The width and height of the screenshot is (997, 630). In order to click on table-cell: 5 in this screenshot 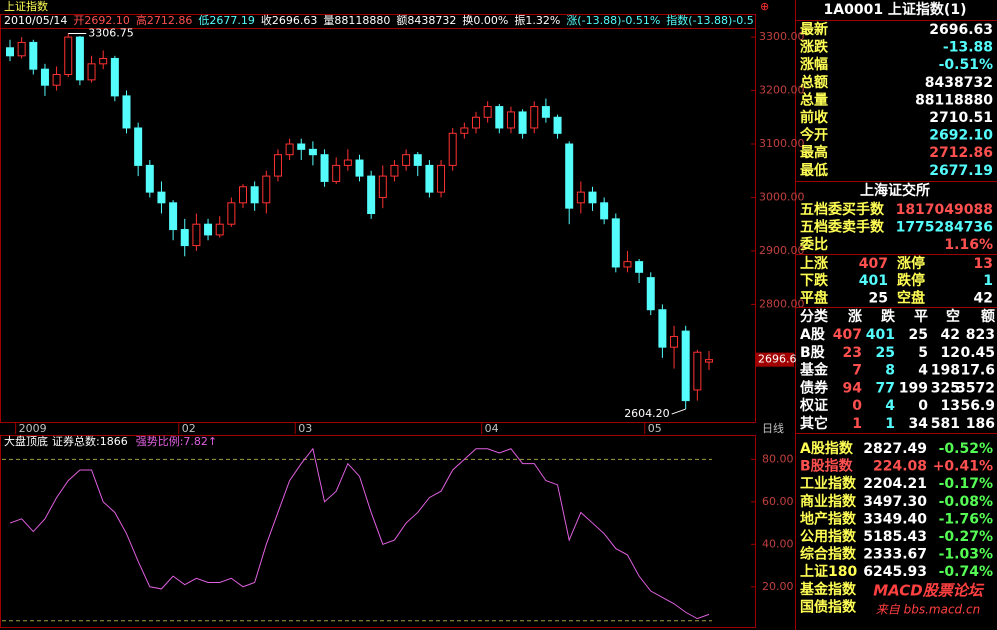, I will do `click(923, 353)`.